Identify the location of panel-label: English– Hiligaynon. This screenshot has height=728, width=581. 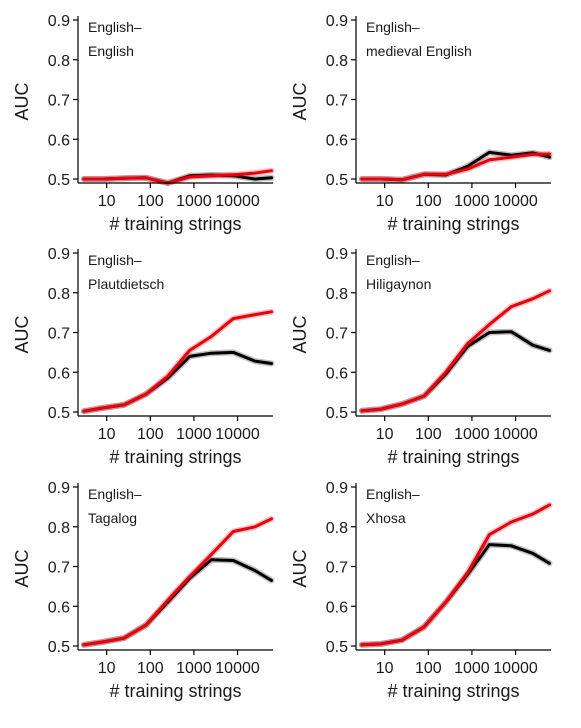
(398, 272).